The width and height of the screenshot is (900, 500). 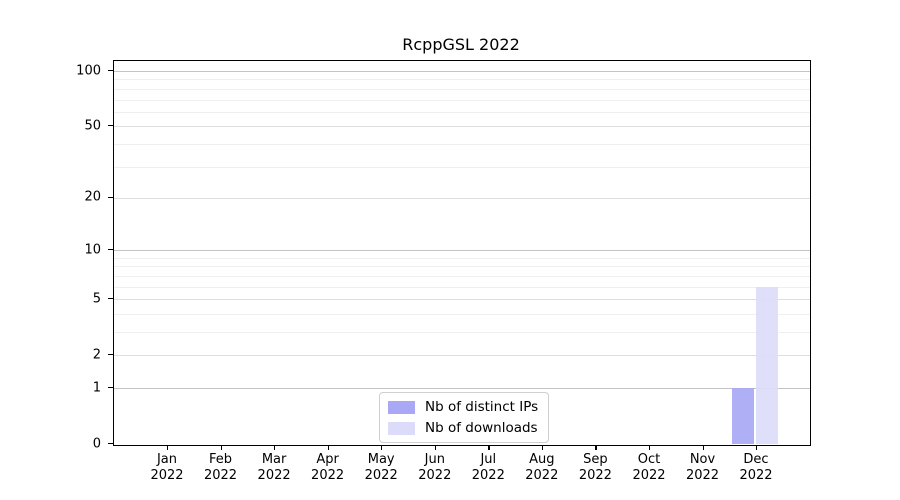 I want to click on y-tick-label: 2, so click(x=96, y=355).